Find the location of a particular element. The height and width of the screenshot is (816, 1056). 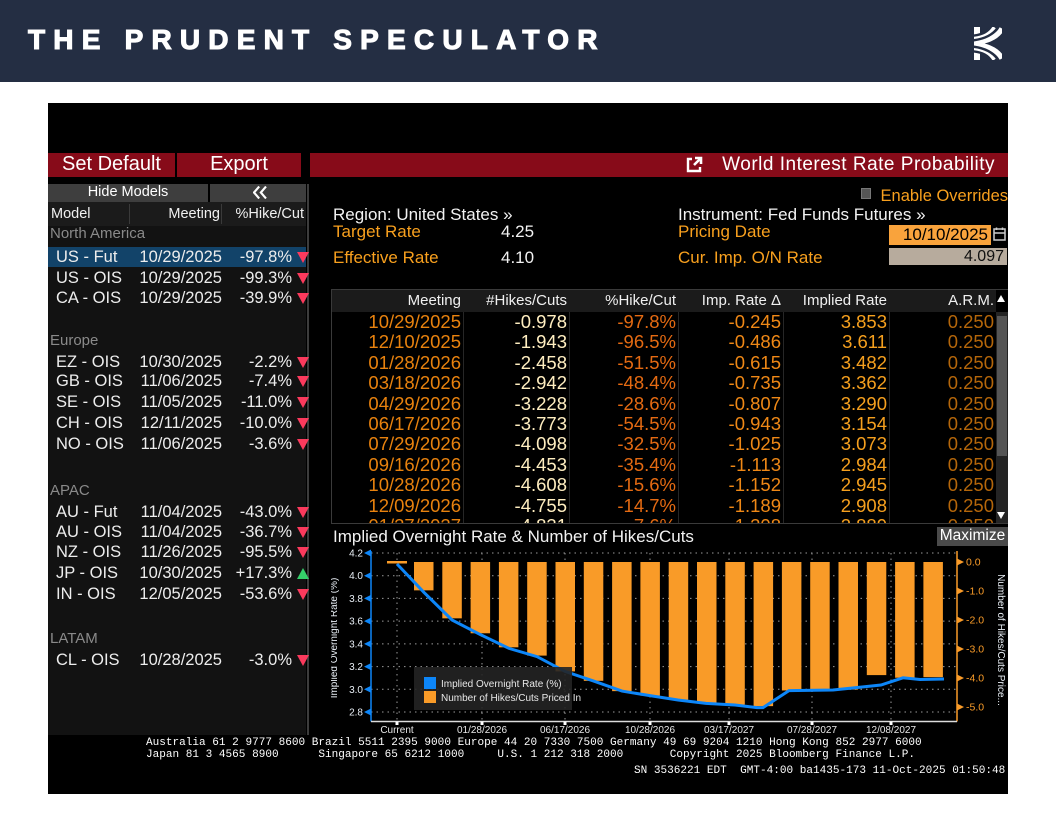

svg-text: 06/17/2026 is located at coordinates (565, 730).